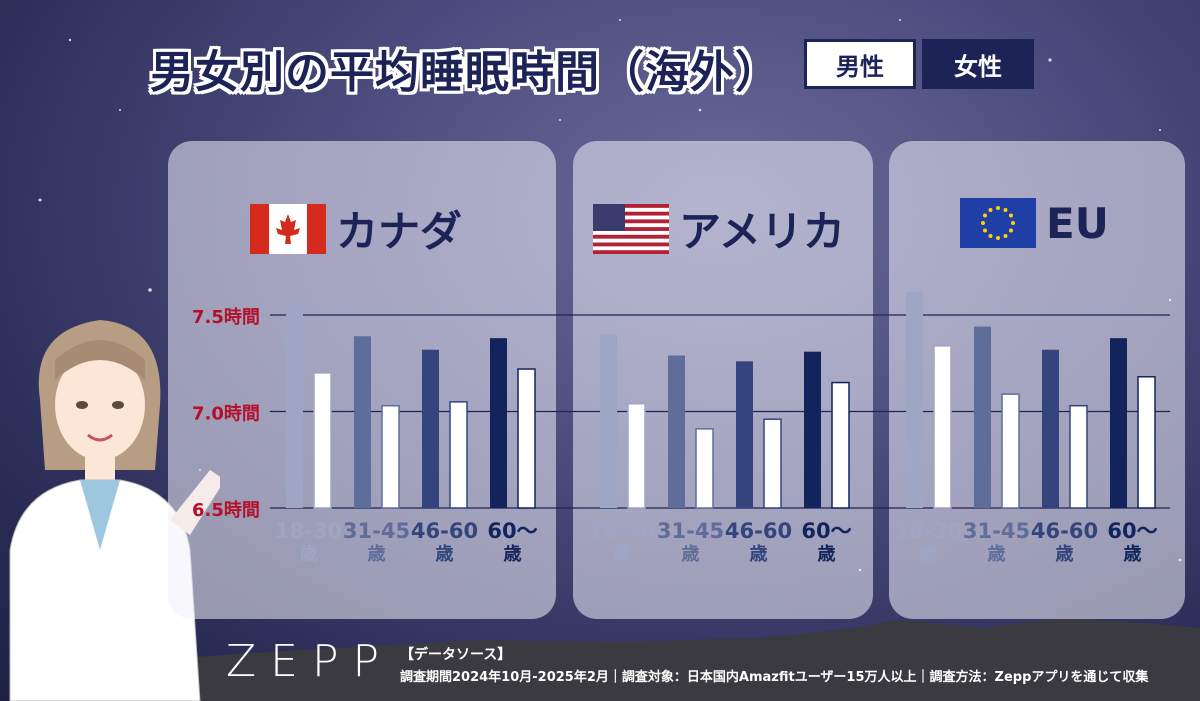 This screenshot has width=1200, height=701. Describe the element at coordinates (762, 231) in the screenshot. I see `country-name-usa: アメリカ` at that location.